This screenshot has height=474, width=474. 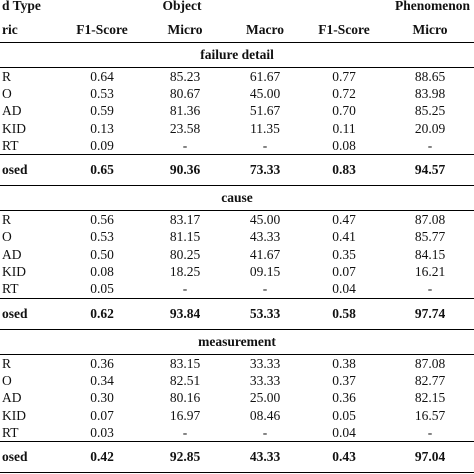 What do you see at coordinates (265, 313) in the screenshot?
I see `table-cell: 53.33` at bounding box center [265, 313].